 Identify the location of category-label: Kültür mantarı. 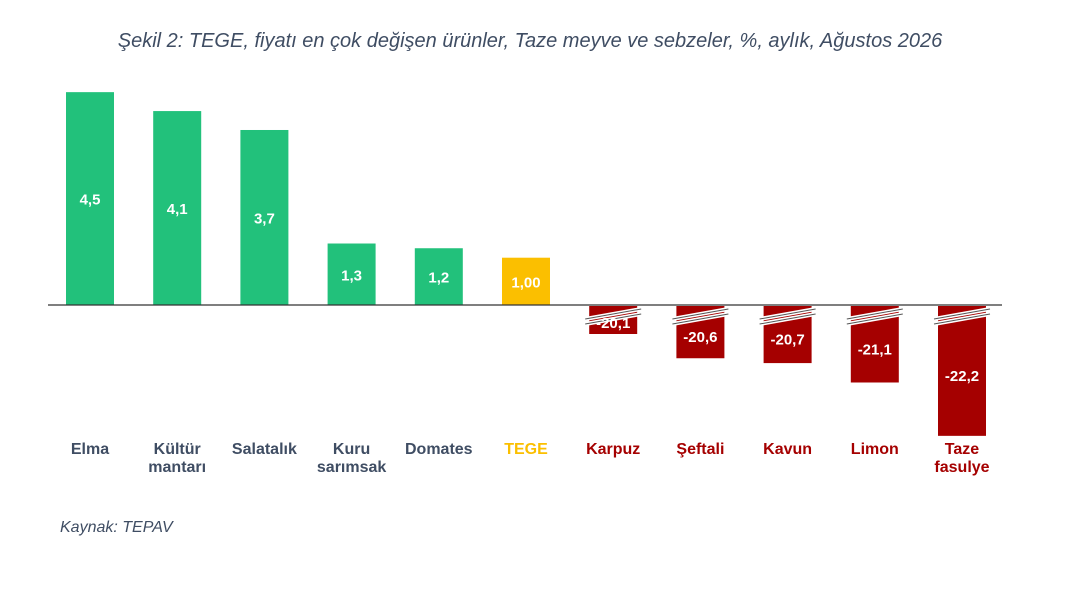
(177, 458).